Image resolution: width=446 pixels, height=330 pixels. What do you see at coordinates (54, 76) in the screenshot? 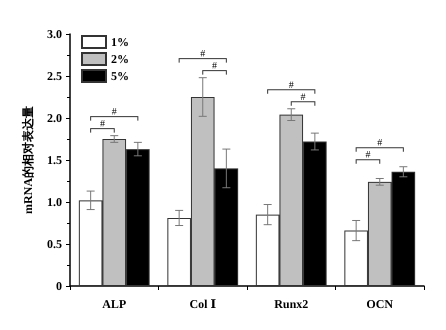
I see `y-tick-label: 2.5` at bounding box center [54, 76].